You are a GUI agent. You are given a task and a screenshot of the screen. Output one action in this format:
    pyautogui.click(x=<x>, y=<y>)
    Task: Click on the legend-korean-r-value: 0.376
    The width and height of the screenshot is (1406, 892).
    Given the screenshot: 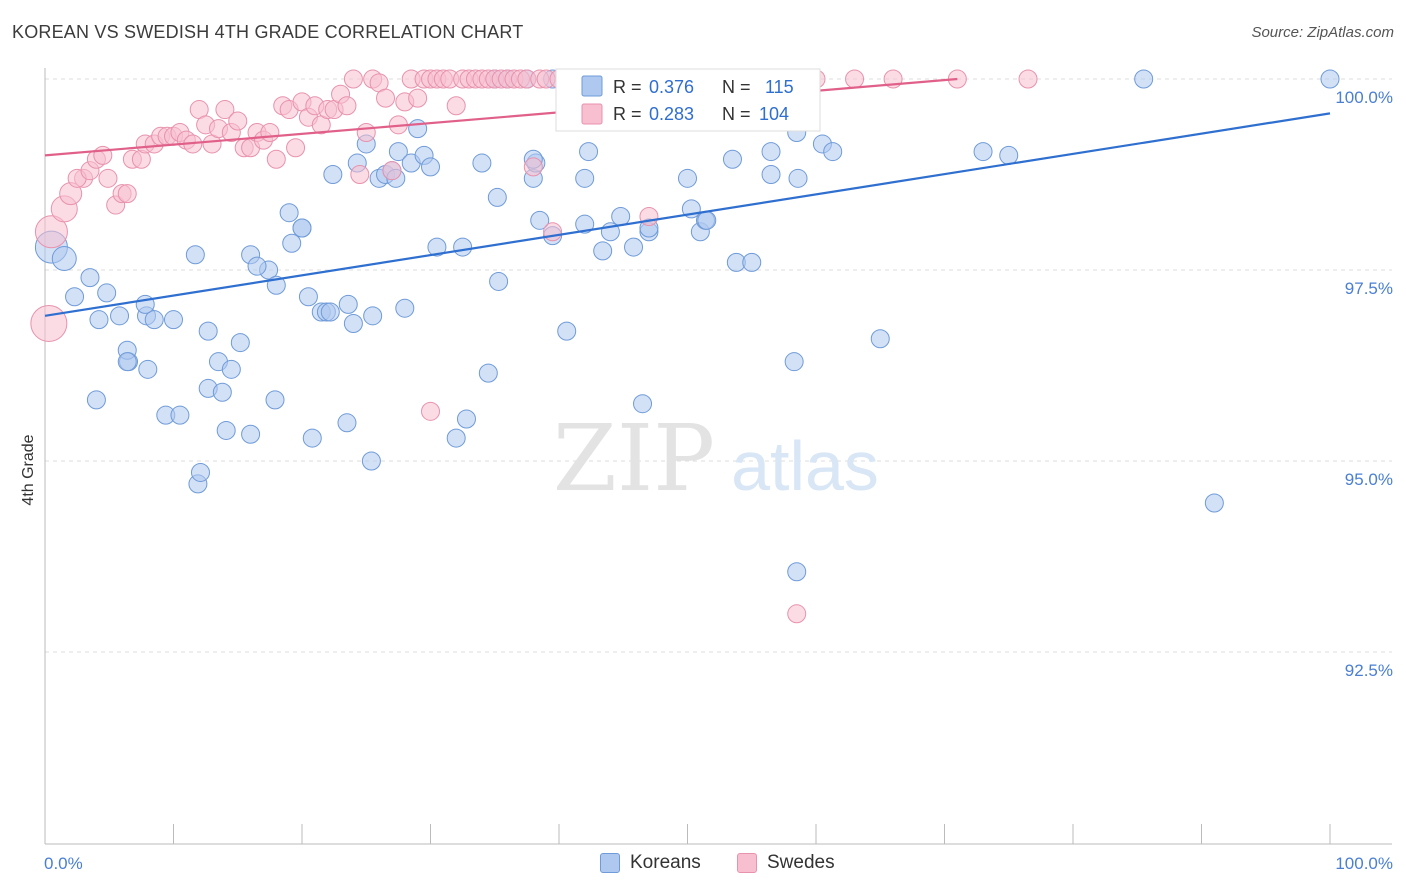 What is the action you would take?
    pyautogui.click(x=671, y=87)
    